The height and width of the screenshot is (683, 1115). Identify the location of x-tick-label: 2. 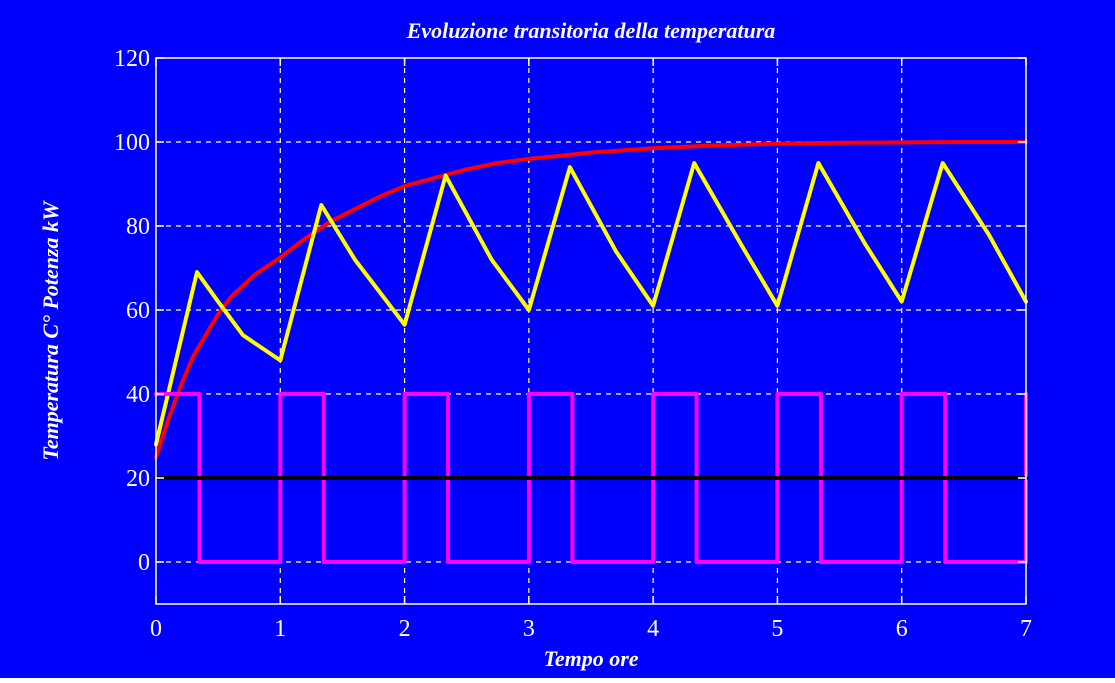
(405, 629).